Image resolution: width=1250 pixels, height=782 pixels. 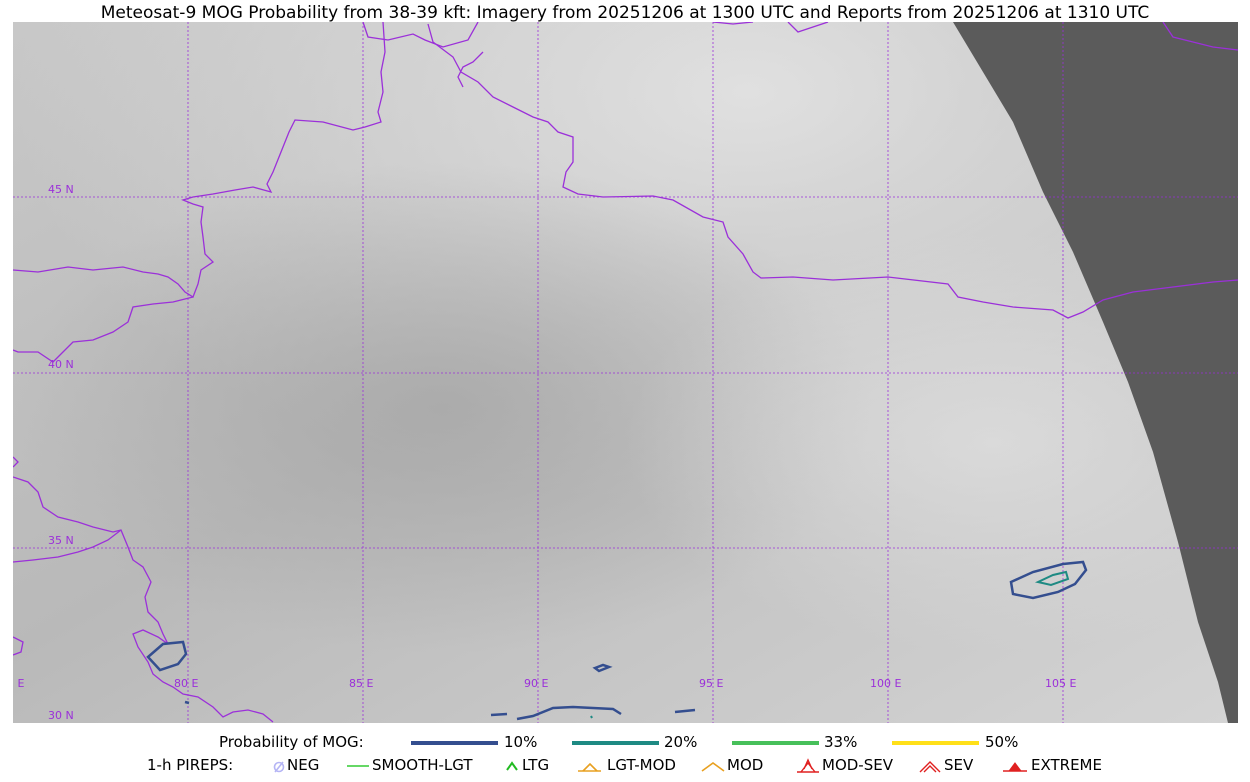 What do you see at coordinates (1061, 683) in the screenshot?
I see `lon-label: 105 E` at bounding box center [1061, 683].